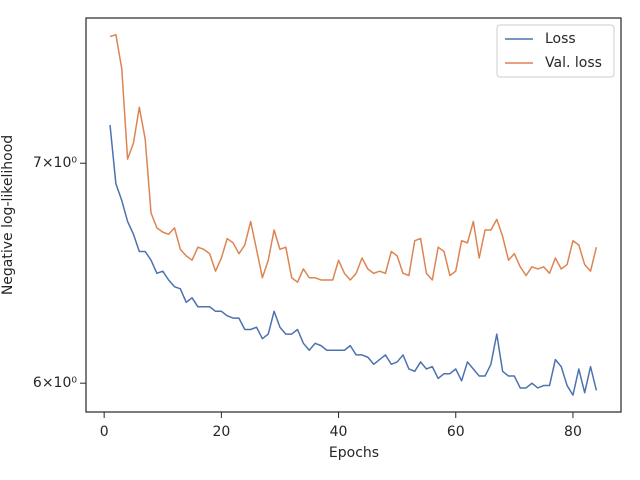 This screenshot has width=640, height=480. I want to click on x-tick-label: 60, so click(456, 432).